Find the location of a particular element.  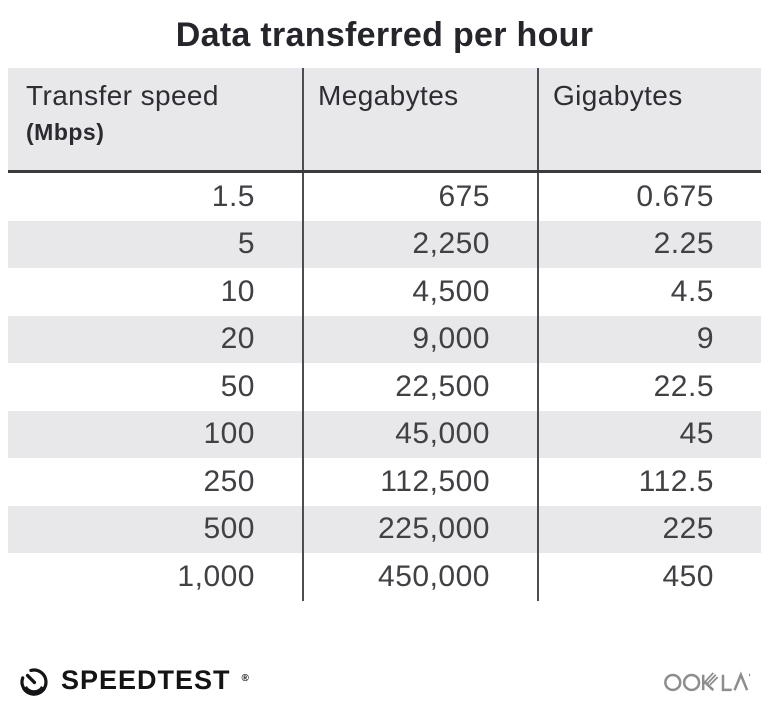

speedtest-wordmark: SPEEDTEST is located at coordinates (146, 680).